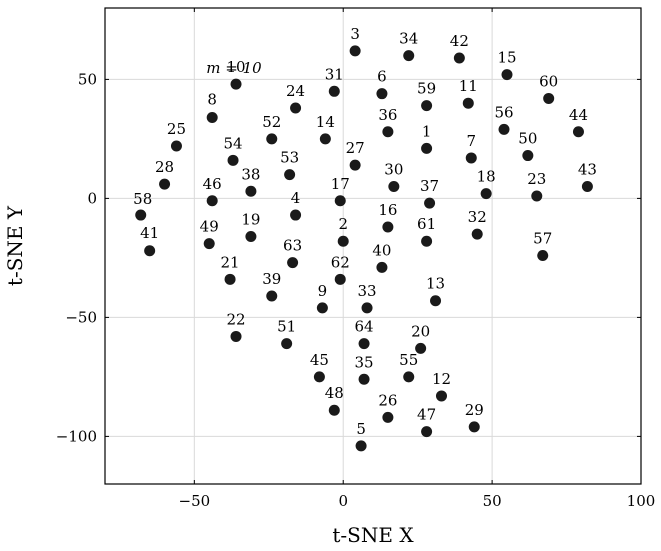 This screenshot has width=661, height=551. I want to click on point-label-1: 1, so click(427, 131).